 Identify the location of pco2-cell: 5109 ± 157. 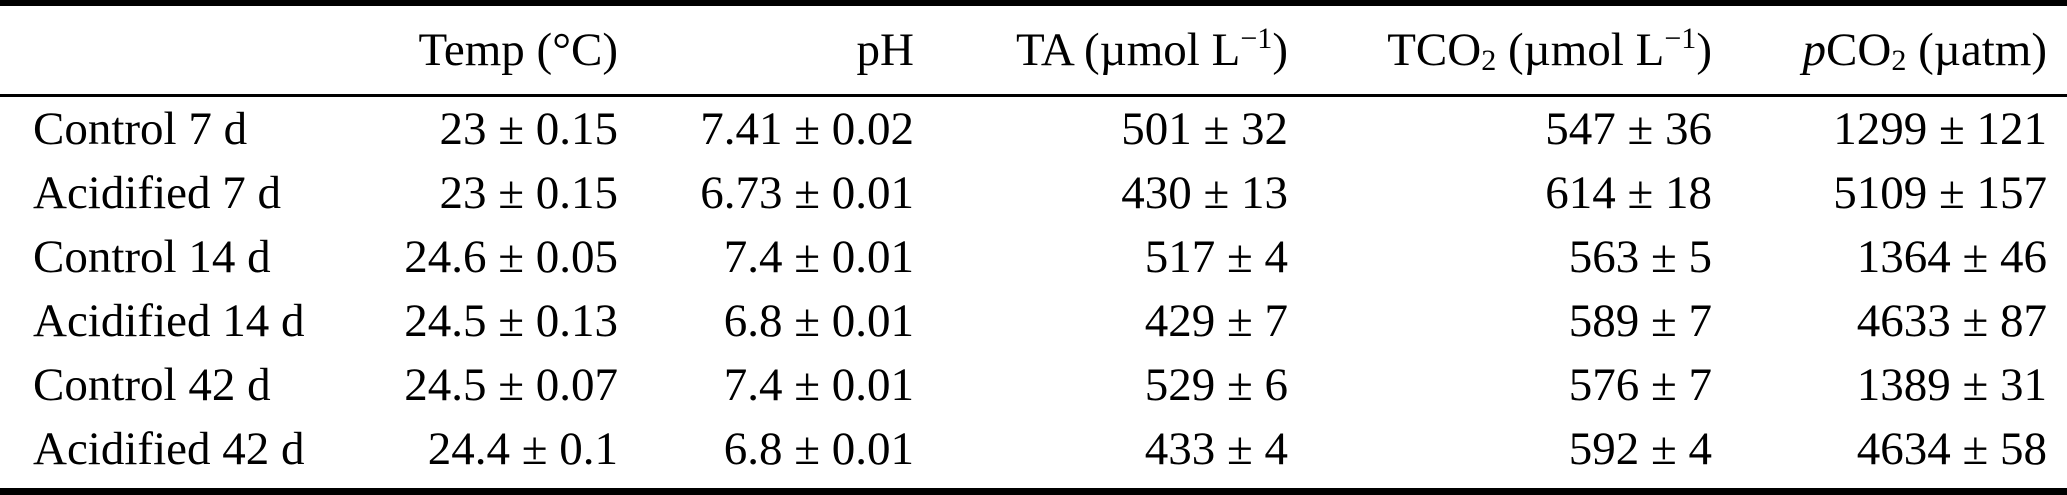
(1940, 193).